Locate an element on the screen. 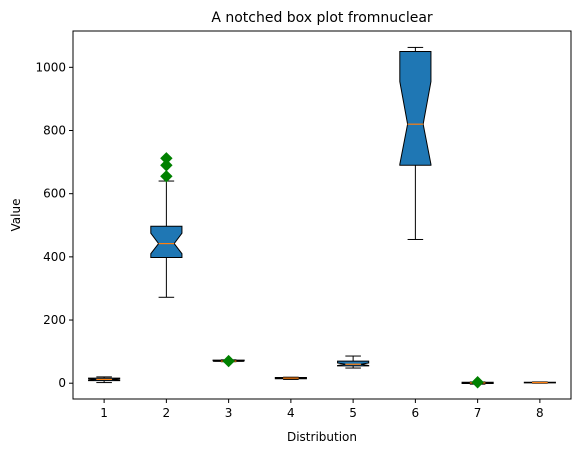 This screenshot has height=453, width=583. x-tick-label: 5 is located at coordinates (353, 413).